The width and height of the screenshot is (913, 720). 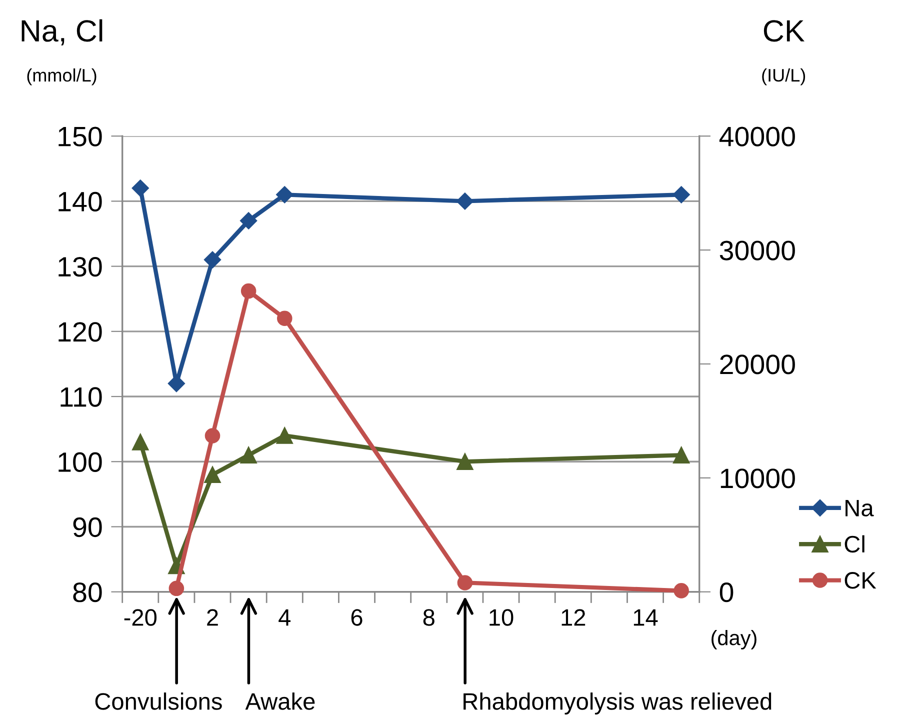 What do you see at coordinates (860, 508) in the screenshot?
I see `legend-label: Na` at bounding box center [860, 508].